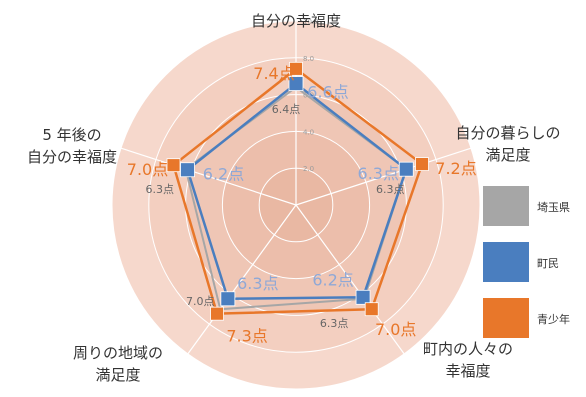 The height and width of the screenshot is (397, 586). I want to click on value-label: 7.3点, so click(246, 336).